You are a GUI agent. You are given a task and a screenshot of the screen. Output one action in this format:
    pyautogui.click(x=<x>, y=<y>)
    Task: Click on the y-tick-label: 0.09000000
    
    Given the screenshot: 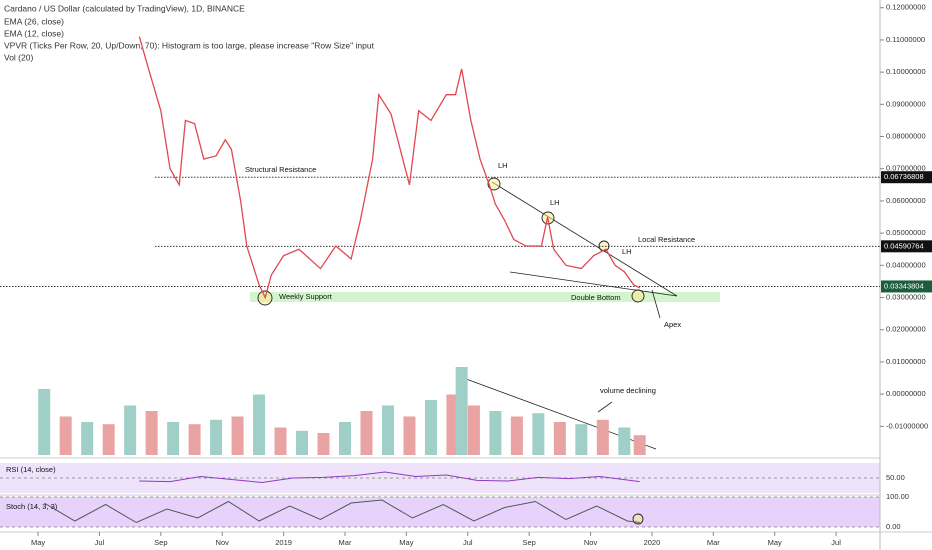 What is the action you would take?
    pyautogui.click(x=906, y=103)
    